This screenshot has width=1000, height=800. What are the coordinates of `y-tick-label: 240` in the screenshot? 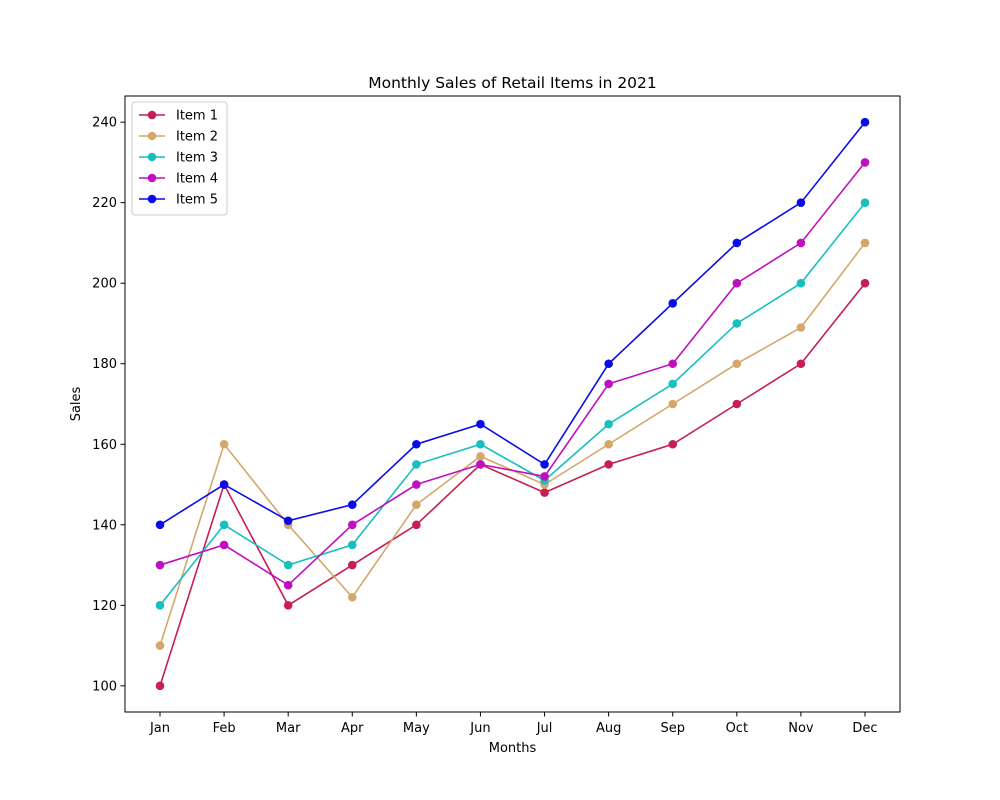 It's located at (104, 123).